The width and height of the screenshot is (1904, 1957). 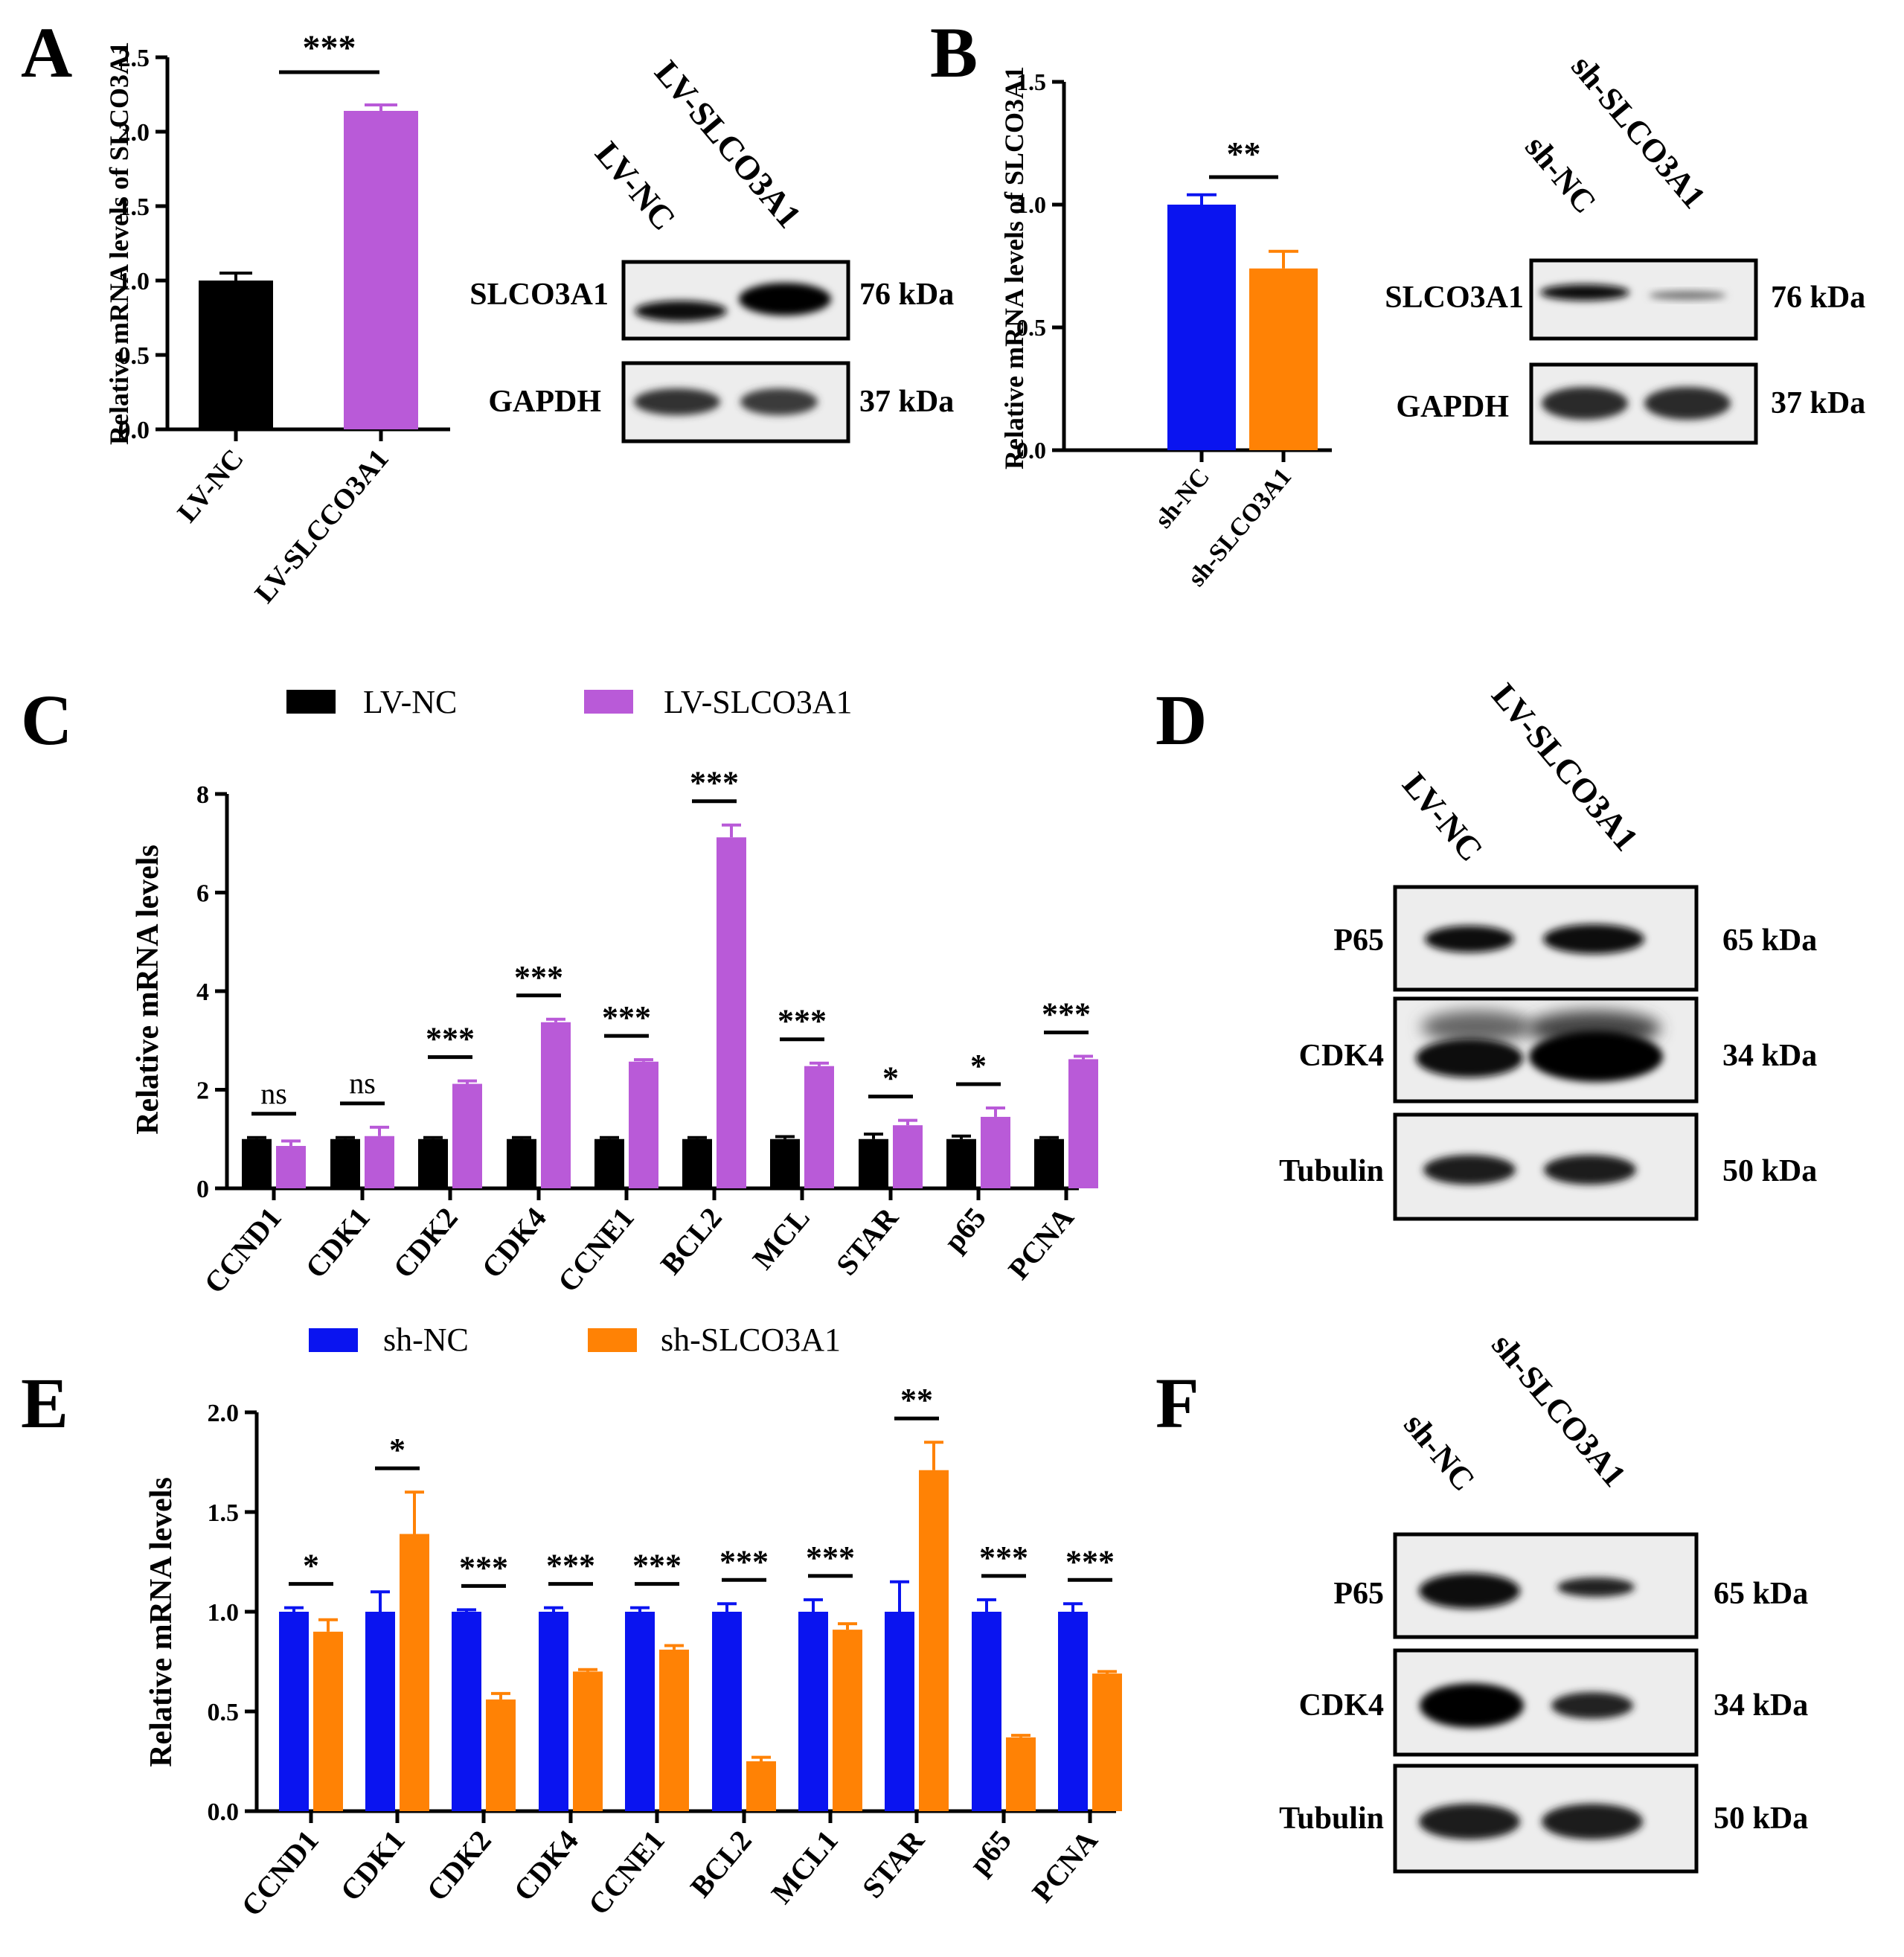 What do you see at coordinates (721, 1864) in the screenshot?
I see `chart-e-category-label: BCL2` at bounding box center [721, 1864].